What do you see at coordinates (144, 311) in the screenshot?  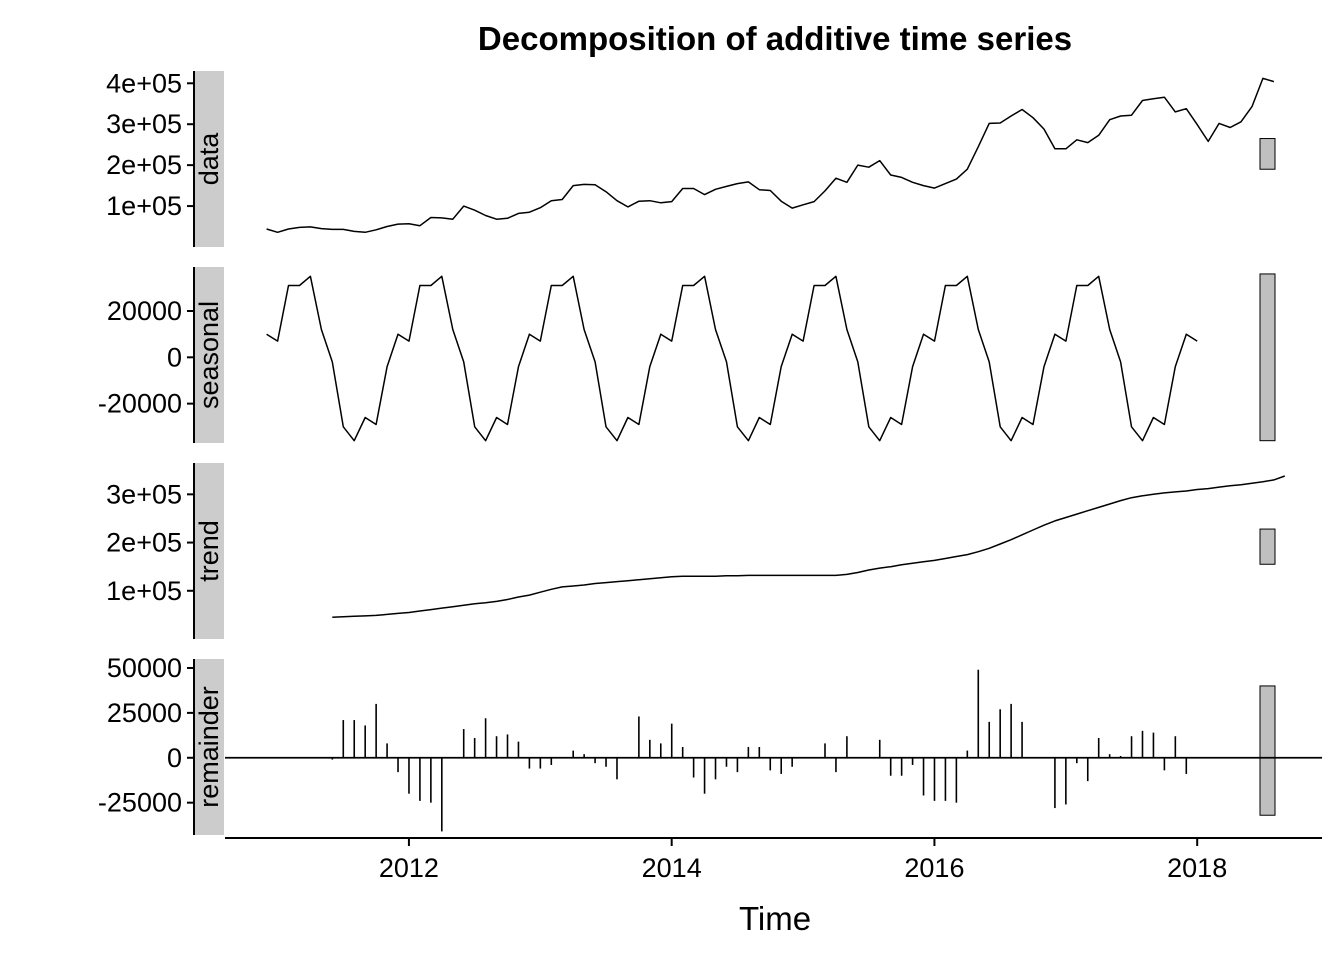 I see `y-tick-label-seasonal: 20000` at bounding box center [144, 311].